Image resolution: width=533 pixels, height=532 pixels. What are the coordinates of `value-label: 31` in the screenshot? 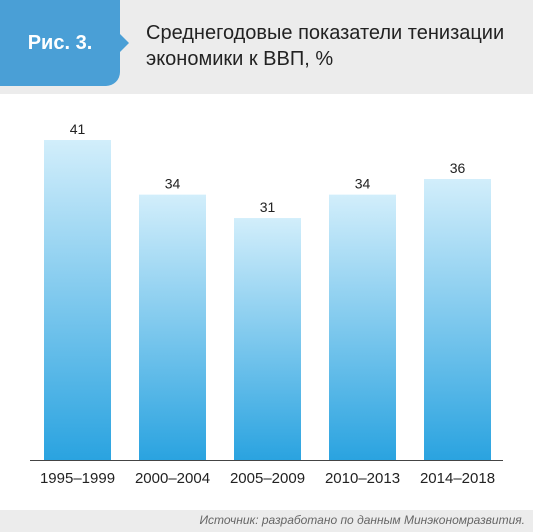 It's located at (268, 207).